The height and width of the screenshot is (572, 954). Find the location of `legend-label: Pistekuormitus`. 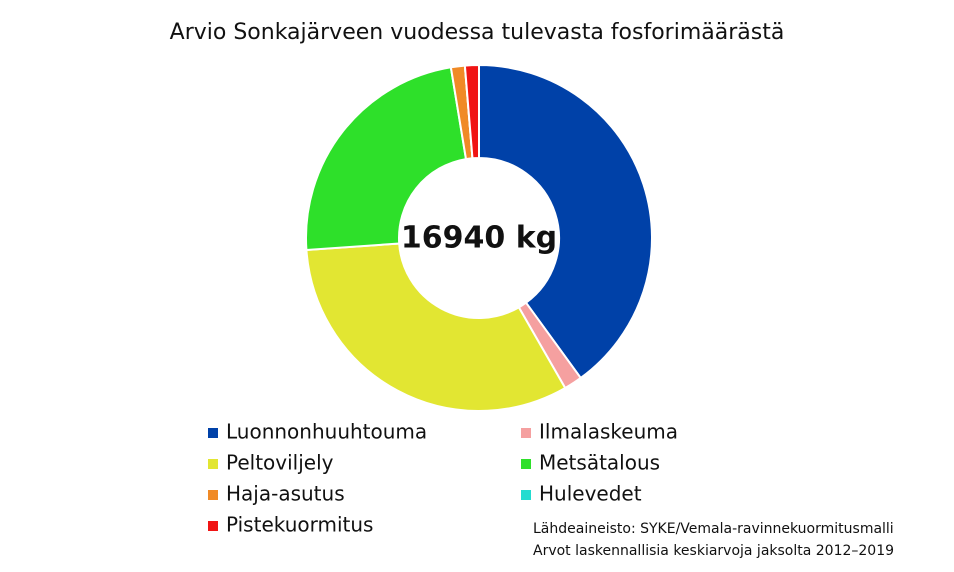

legend-label: Pistekuormitus is located at coordinates (299, 525).